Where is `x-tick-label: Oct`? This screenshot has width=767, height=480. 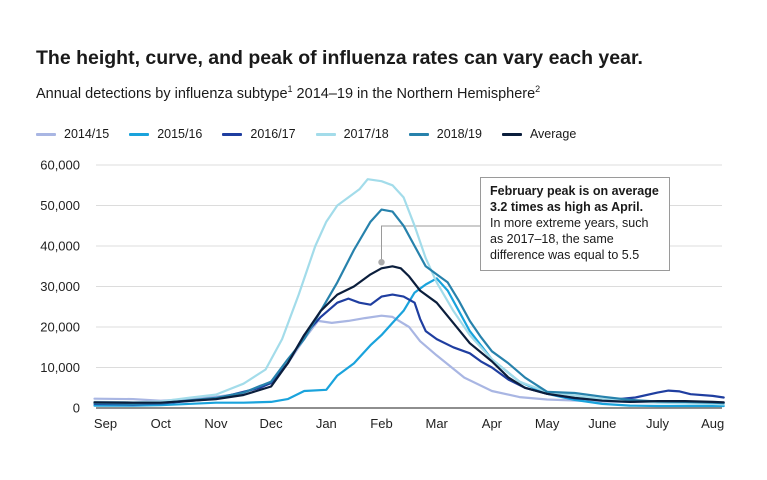
x-tick-label: Oct is located at coordinates (161, 423).